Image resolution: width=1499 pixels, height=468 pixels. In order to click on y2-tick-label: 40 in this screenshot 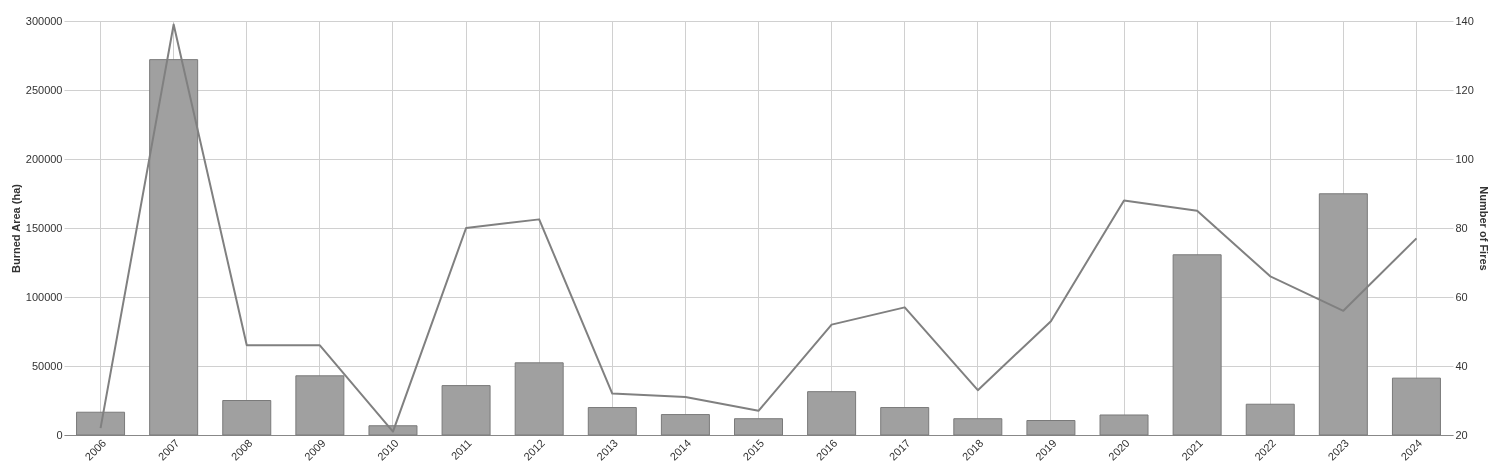, I will do `click(1461, 365)`.